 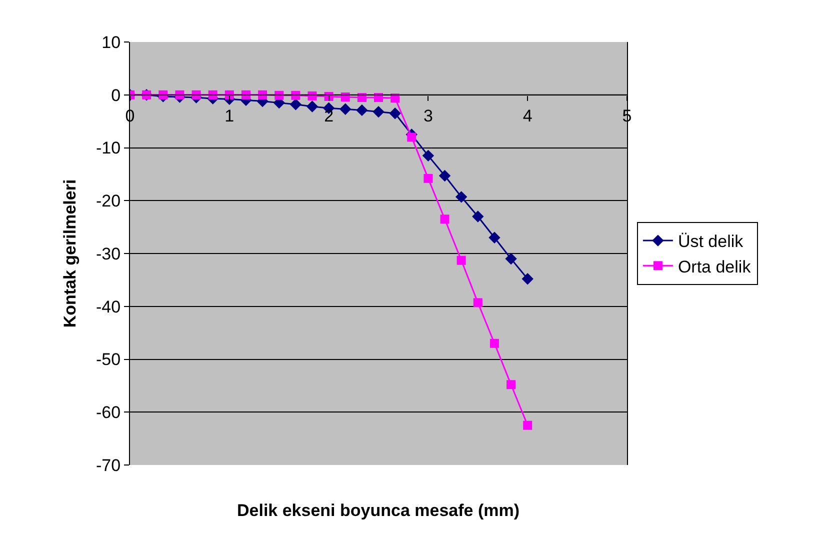 I want to click on y-tick-label: -20, so click(x=108, y=201).